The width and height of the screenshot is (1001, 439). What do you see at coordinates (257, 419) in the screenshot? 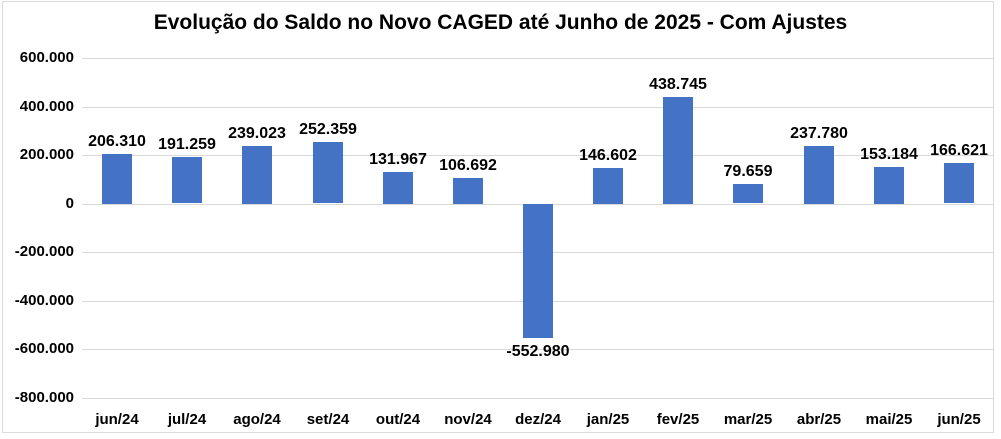
I see `x-axis-label: ago/24` at bounding box center [257, 419].